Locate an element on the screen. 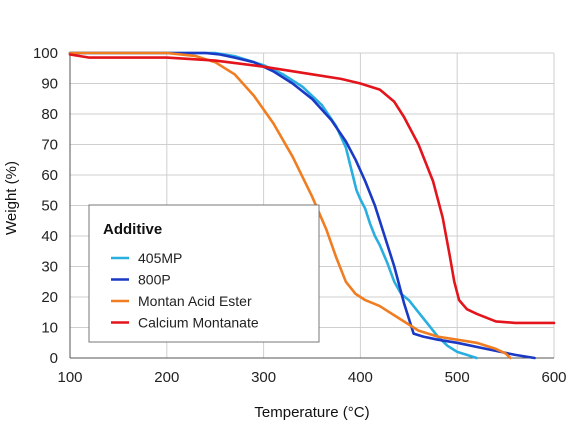 The image size is (570, 435). y-tick-label: 100 is located at coordinates (45, 53).